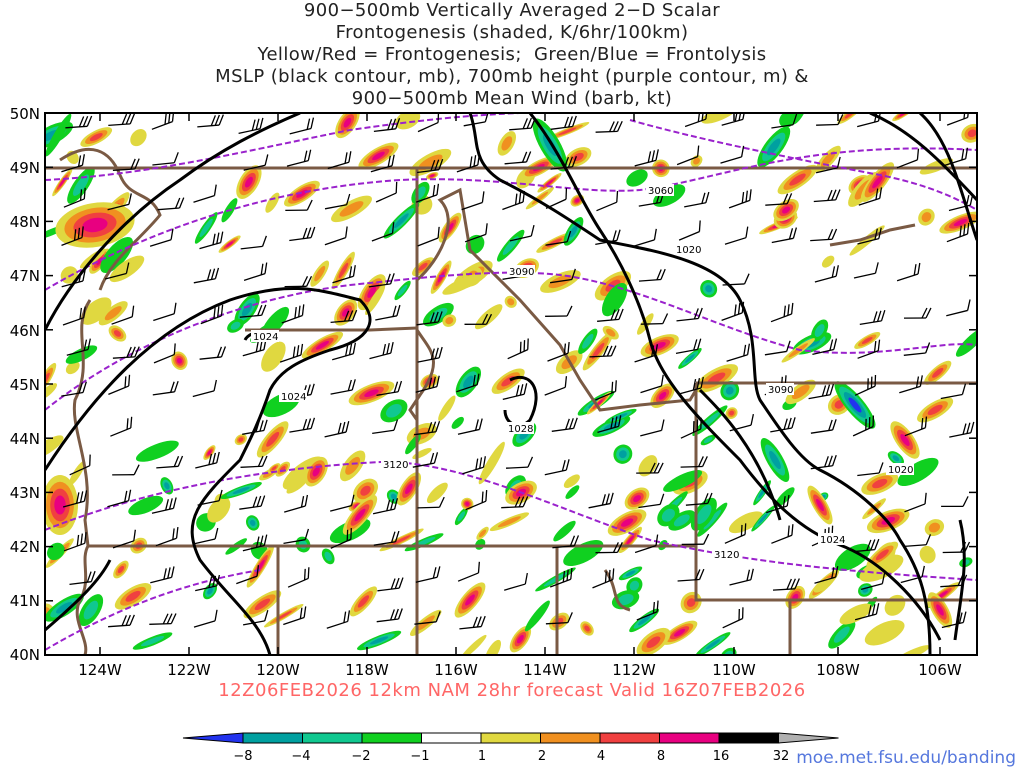 Image resolution: width=1024 pixels, height=768 pixels. I want to click on colorbar-tick: 4, so click(601, 756).